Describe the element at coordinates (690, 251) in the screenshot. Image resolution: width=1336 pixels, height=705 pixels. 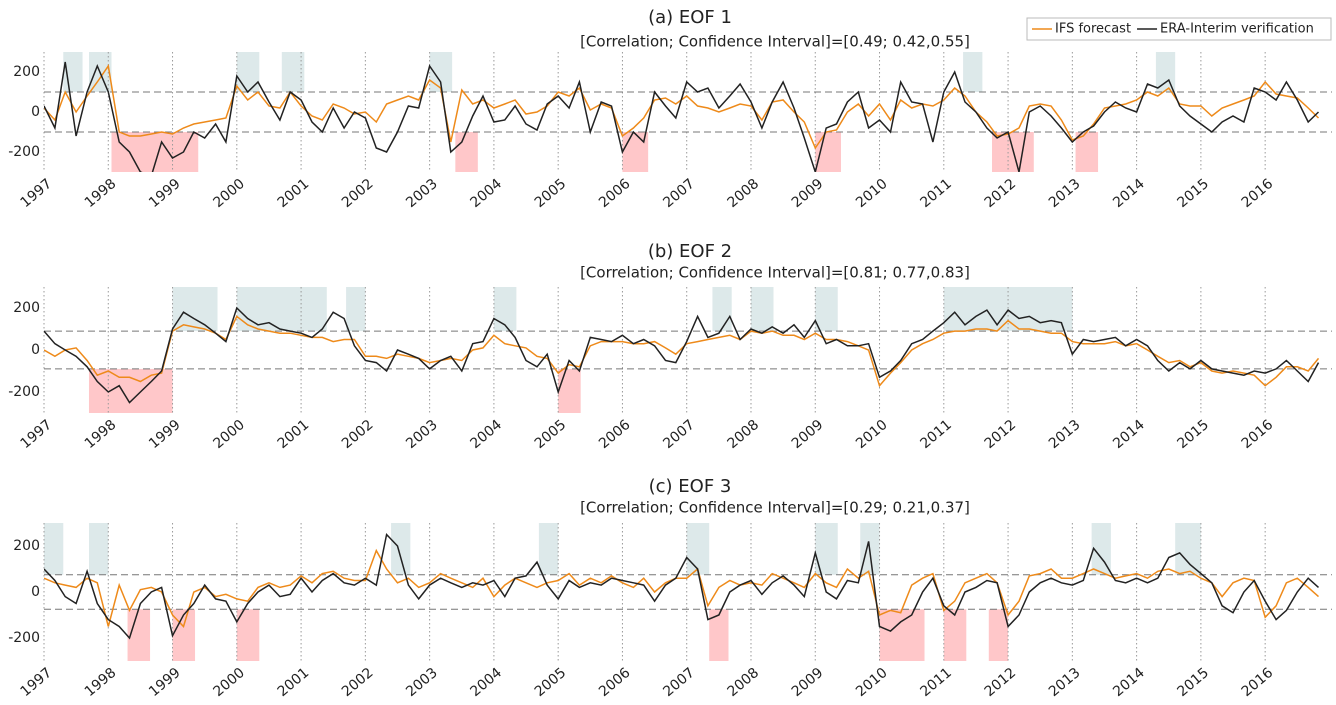
I see `panel-title: (b) EOF 2` at that location.